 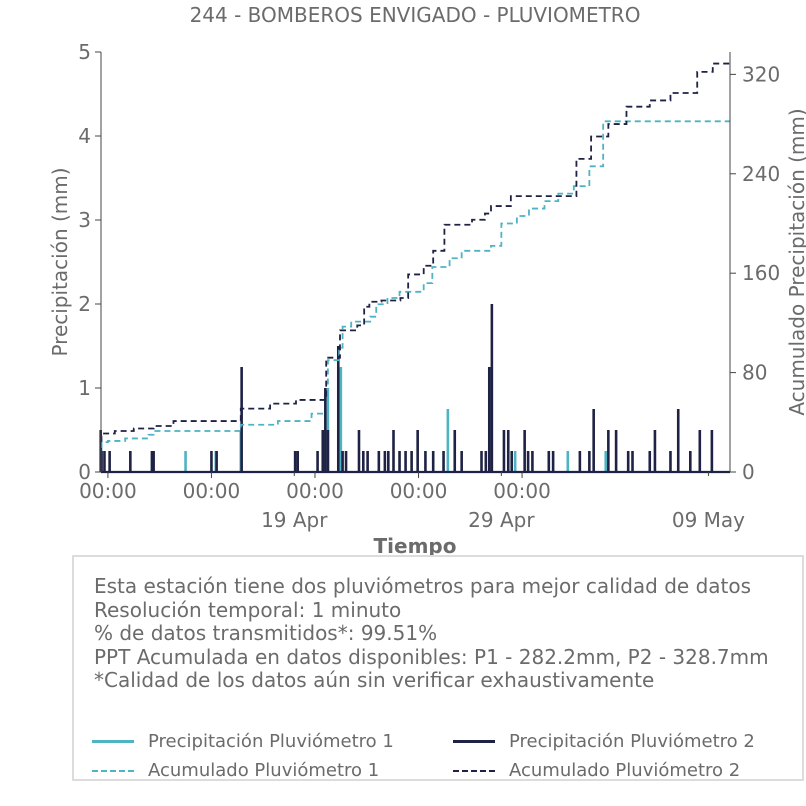 I want to click on y-tick-label: 1, so click(x=84, y=388).